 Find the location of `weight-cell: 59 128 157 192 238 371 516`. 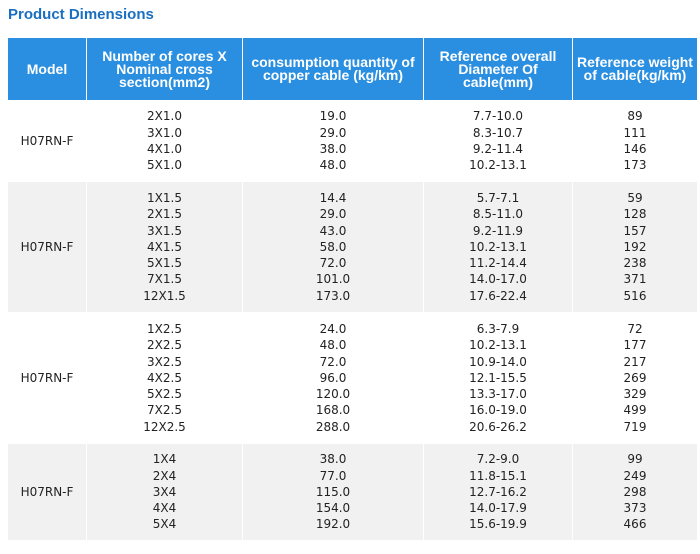

weight-cell: 59 128 157 192 238 371 516 is located at coordinates (635, 247).